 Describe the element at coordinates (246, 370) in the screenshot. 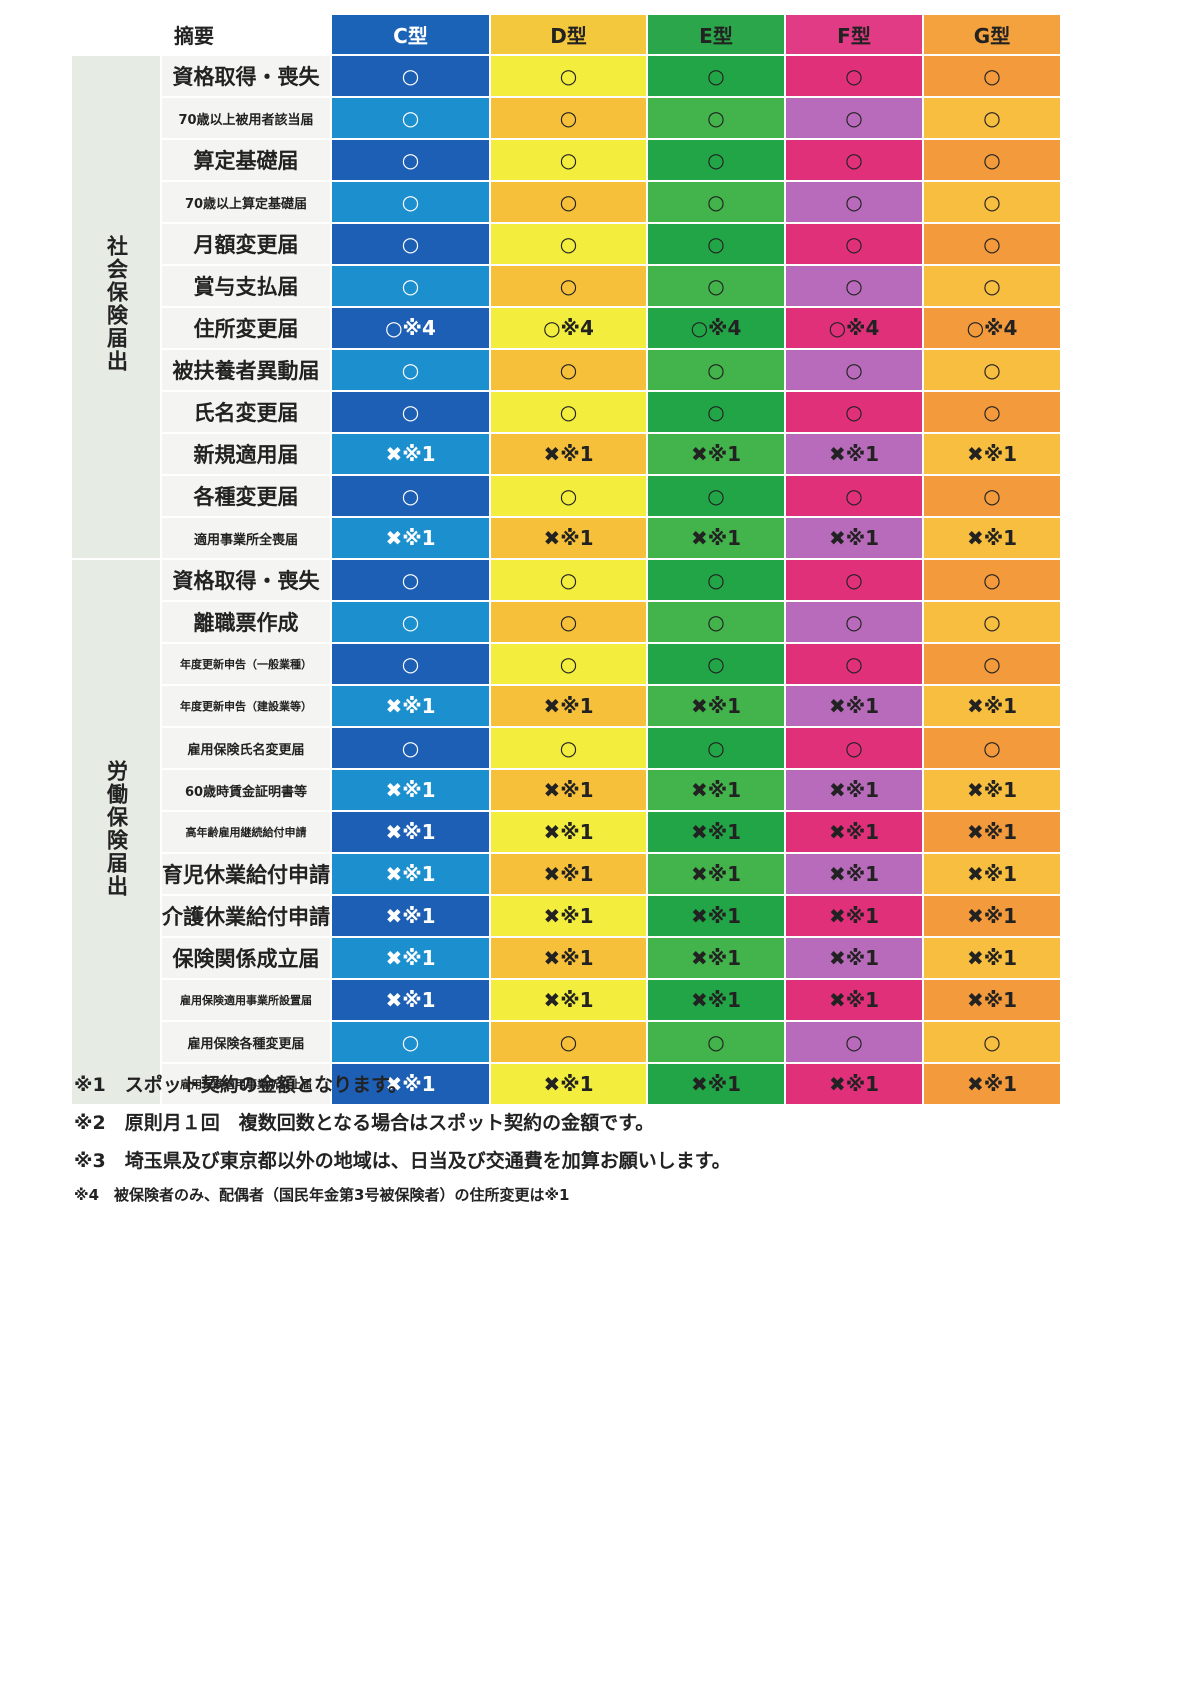

I see `row-label: 被扶養者異動届` at that location.